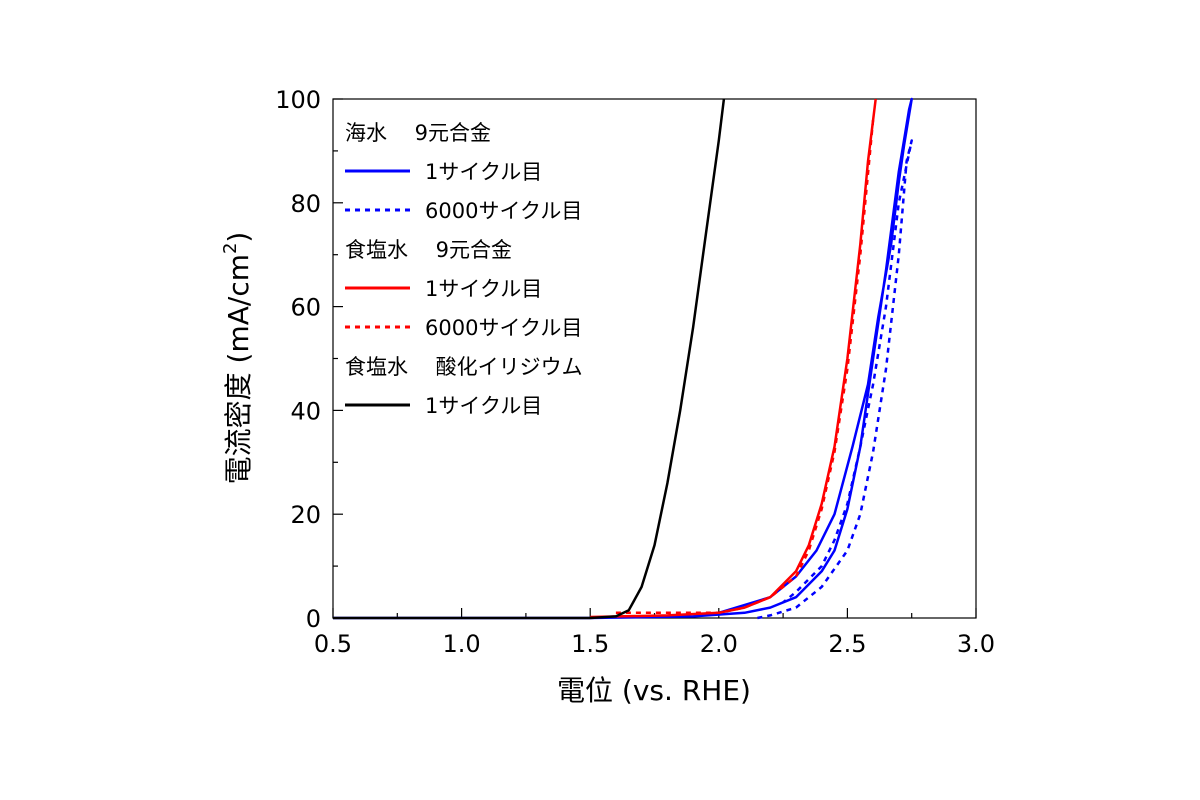 Image resolution: width=1200 pixels, height=800 pixels. What do you see at coordinates (313, 619) in the screenshot?
I see `y-tick-label: 0` at bounding box center [313, 619].